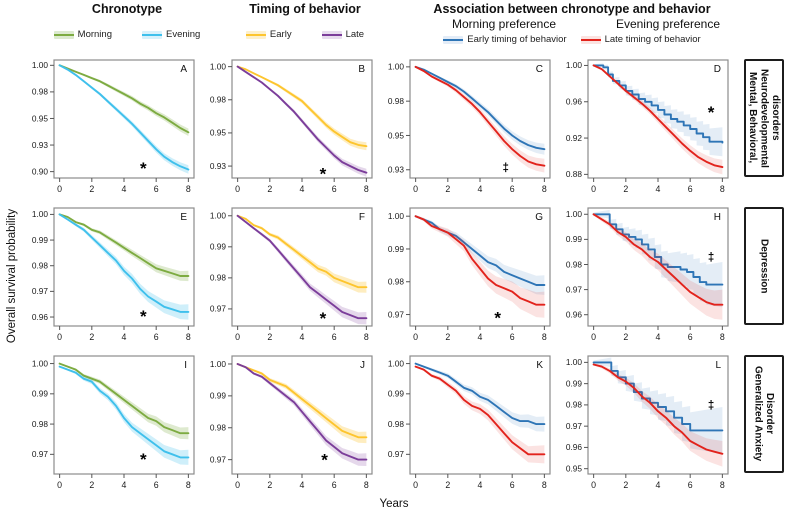  I want to click on legend-item-morning: Morning, so click(82, 34).